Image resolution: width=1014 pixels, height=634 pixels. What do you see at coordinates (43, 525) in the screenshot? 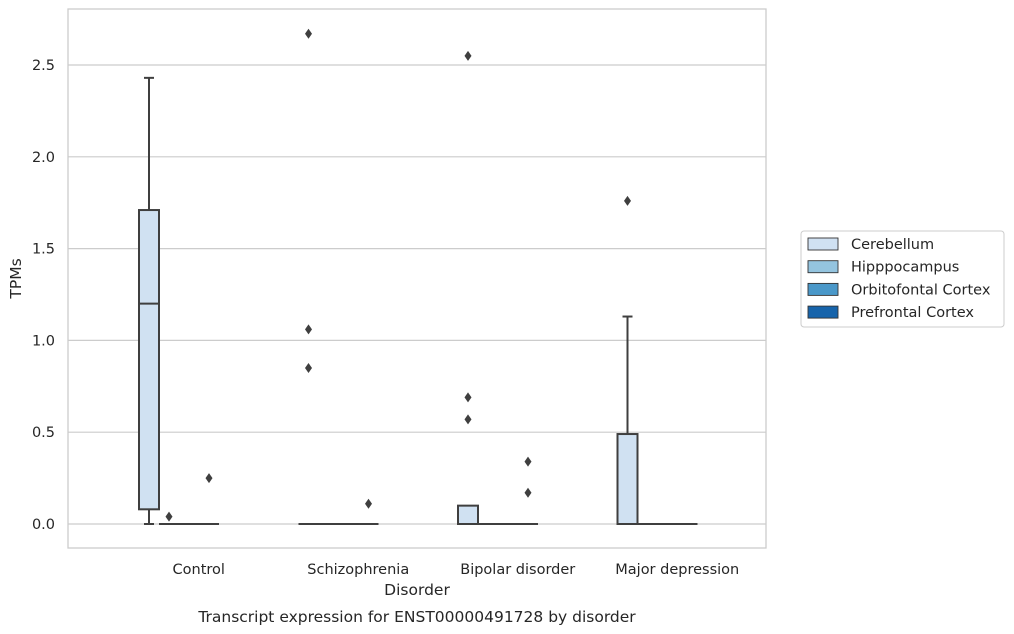
I see `y-tick-label: 0.0` at bounding box center [43, 525].